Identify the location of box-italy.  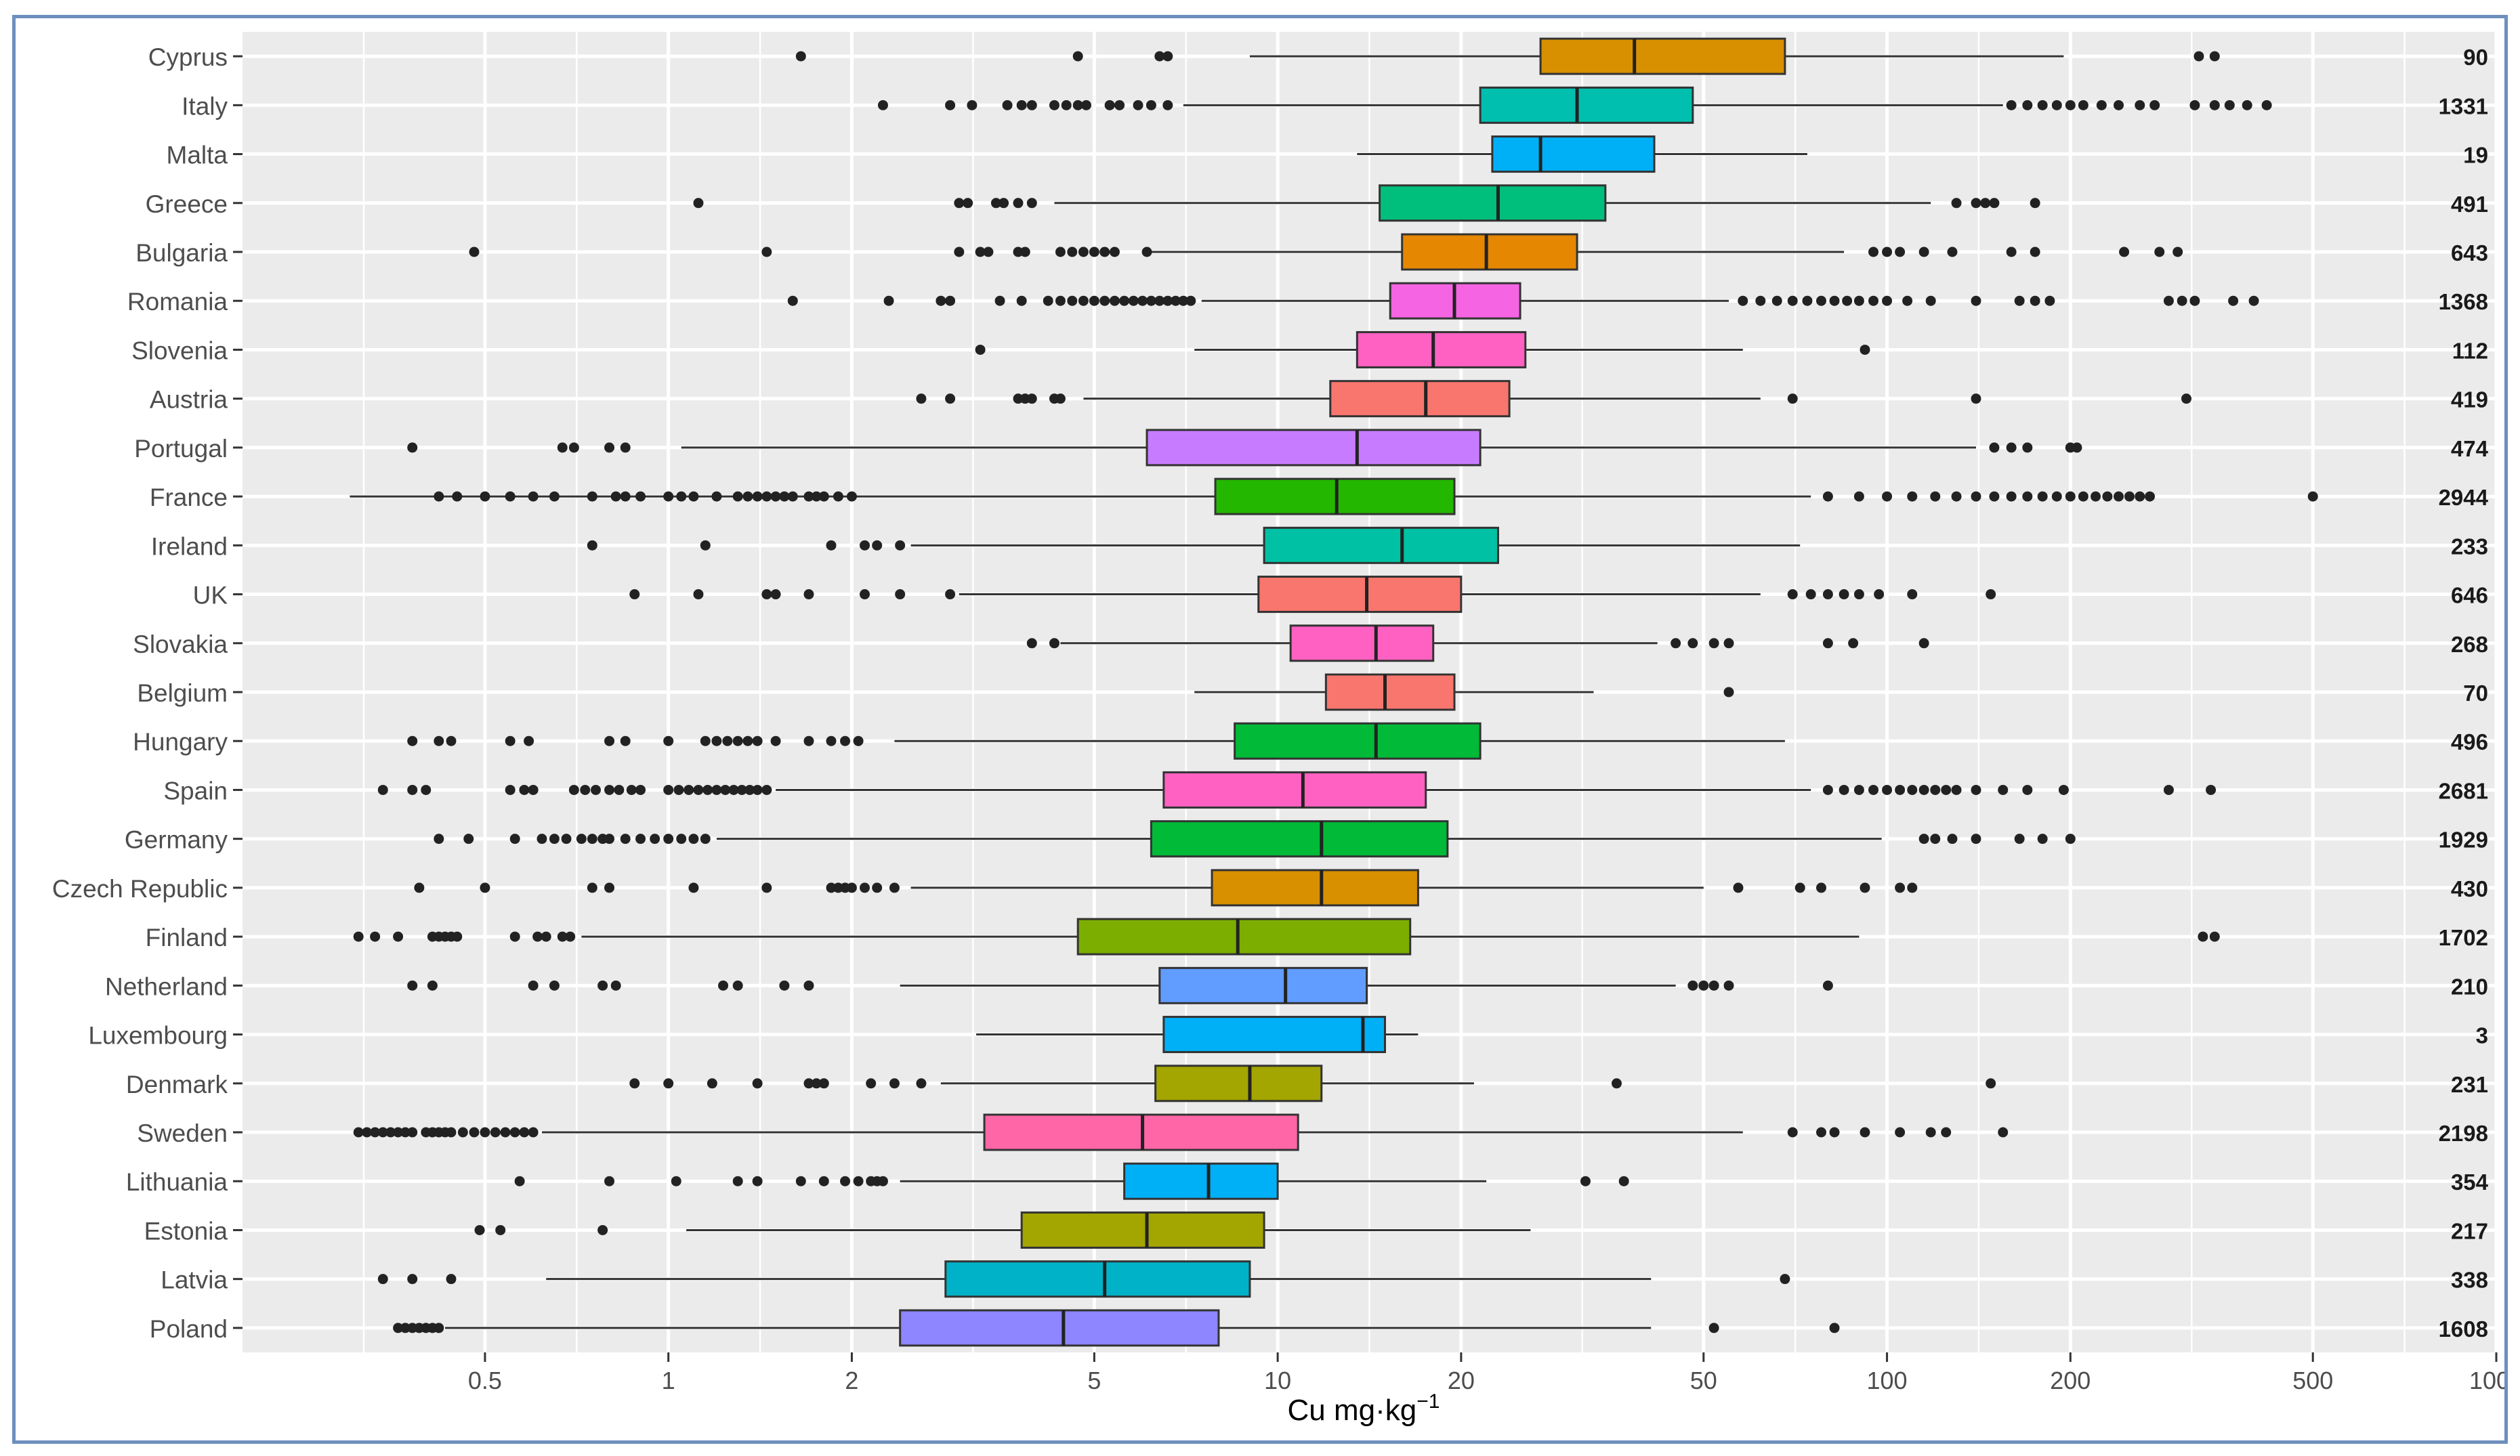
(1574, 105).